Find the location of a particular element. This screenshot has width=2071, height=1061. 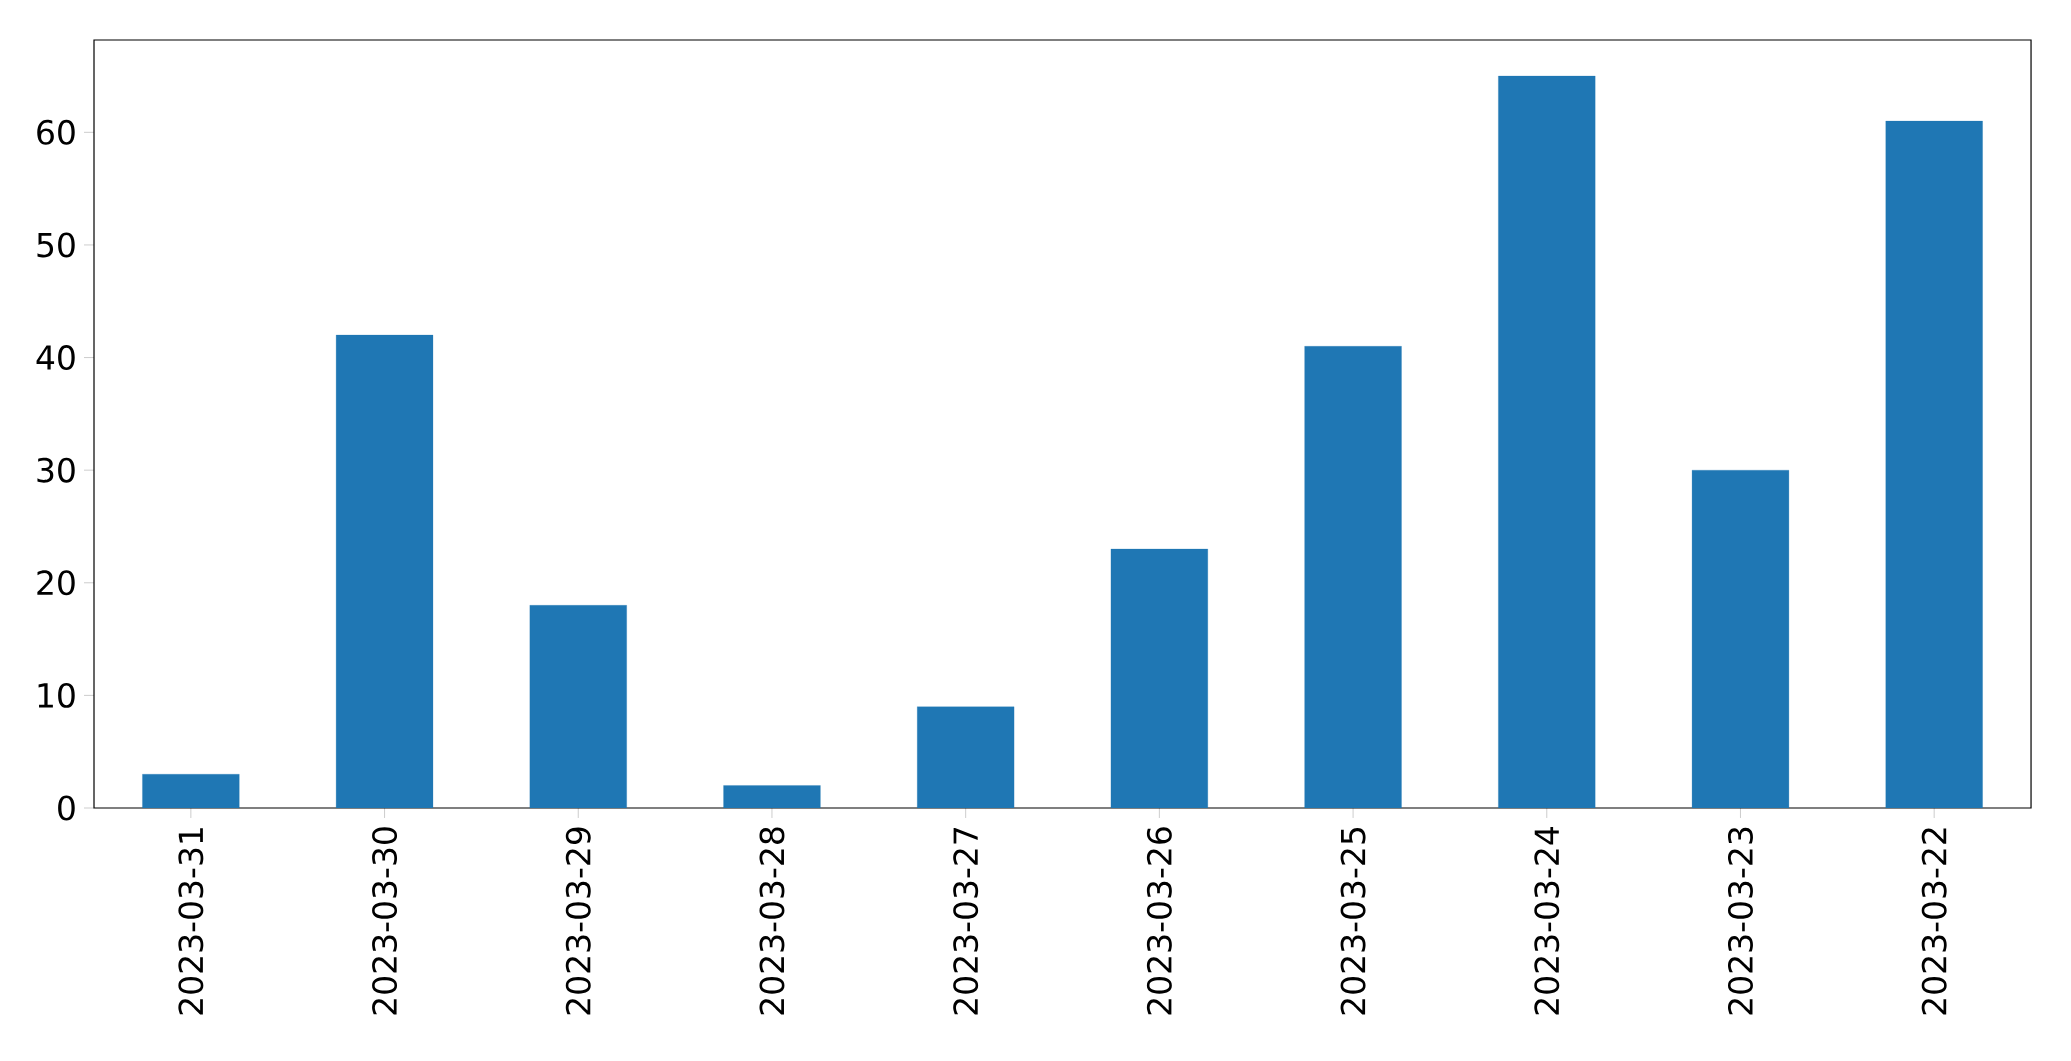

y-tick-label: 40 is located at coordinates (55, 358).